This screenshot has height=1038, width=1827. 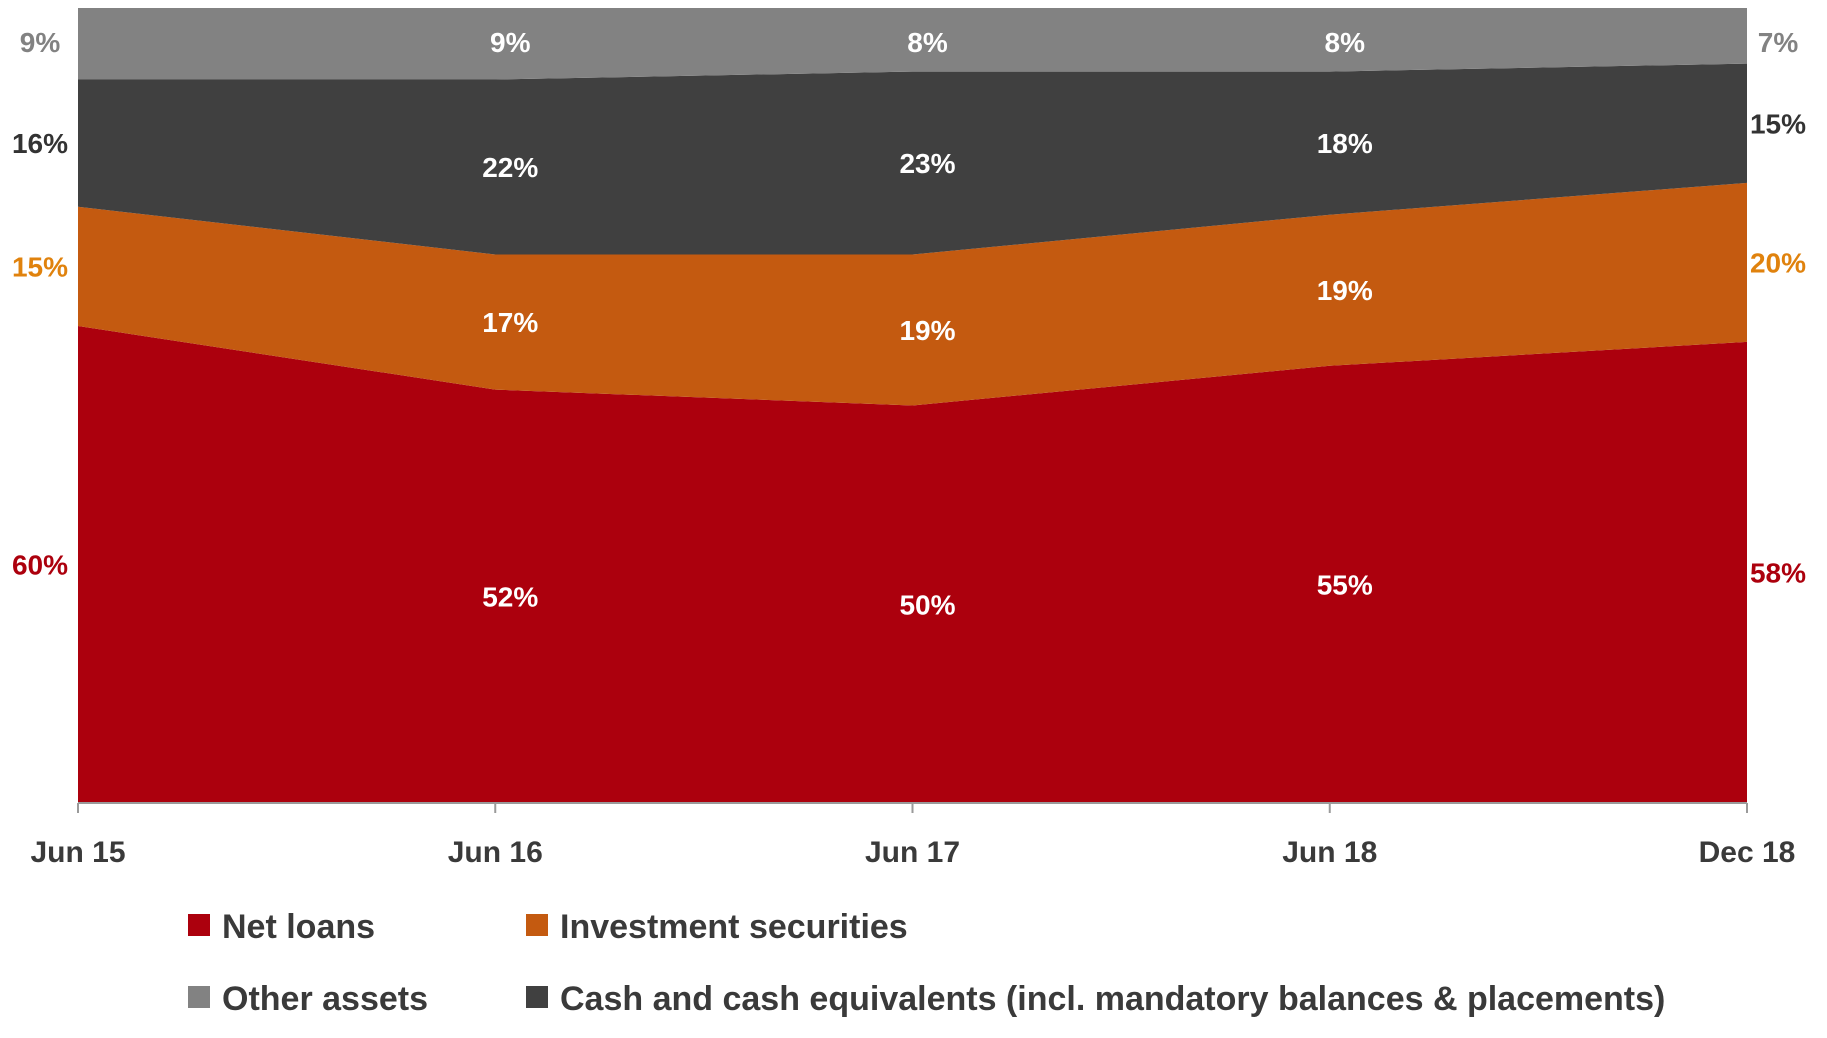 What do you see at coordinates (510, 322) in the screenshot?
I see `data-label-investment-securities: 17%` at bounding box center [510, 322].